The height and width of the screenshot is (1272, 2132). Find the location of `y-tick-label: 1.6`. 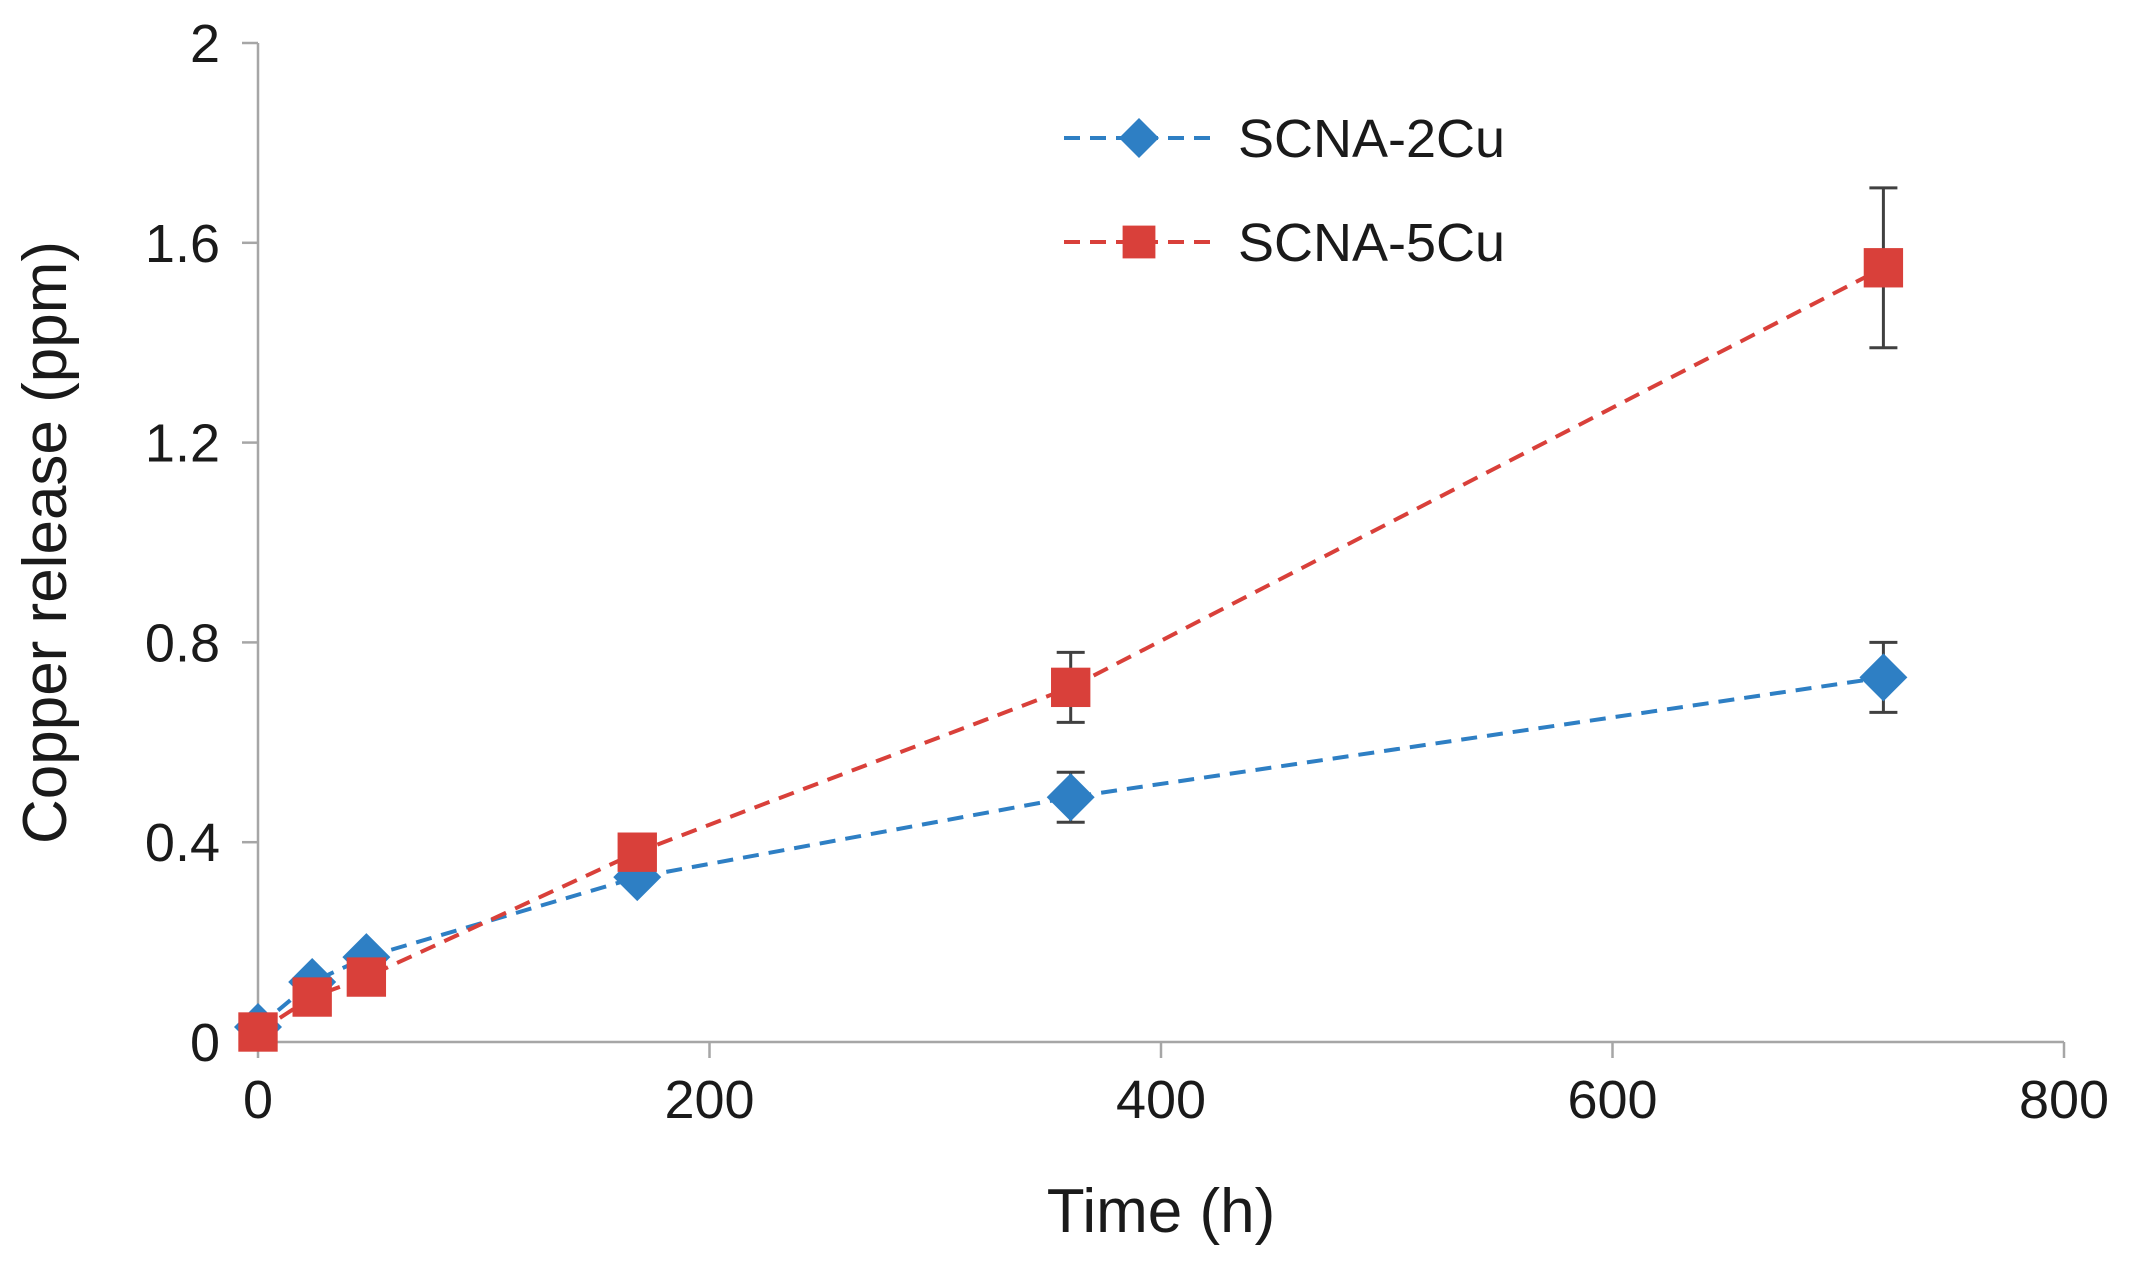

y-tick-label: 1.6 is located at coordinates (182, 244).